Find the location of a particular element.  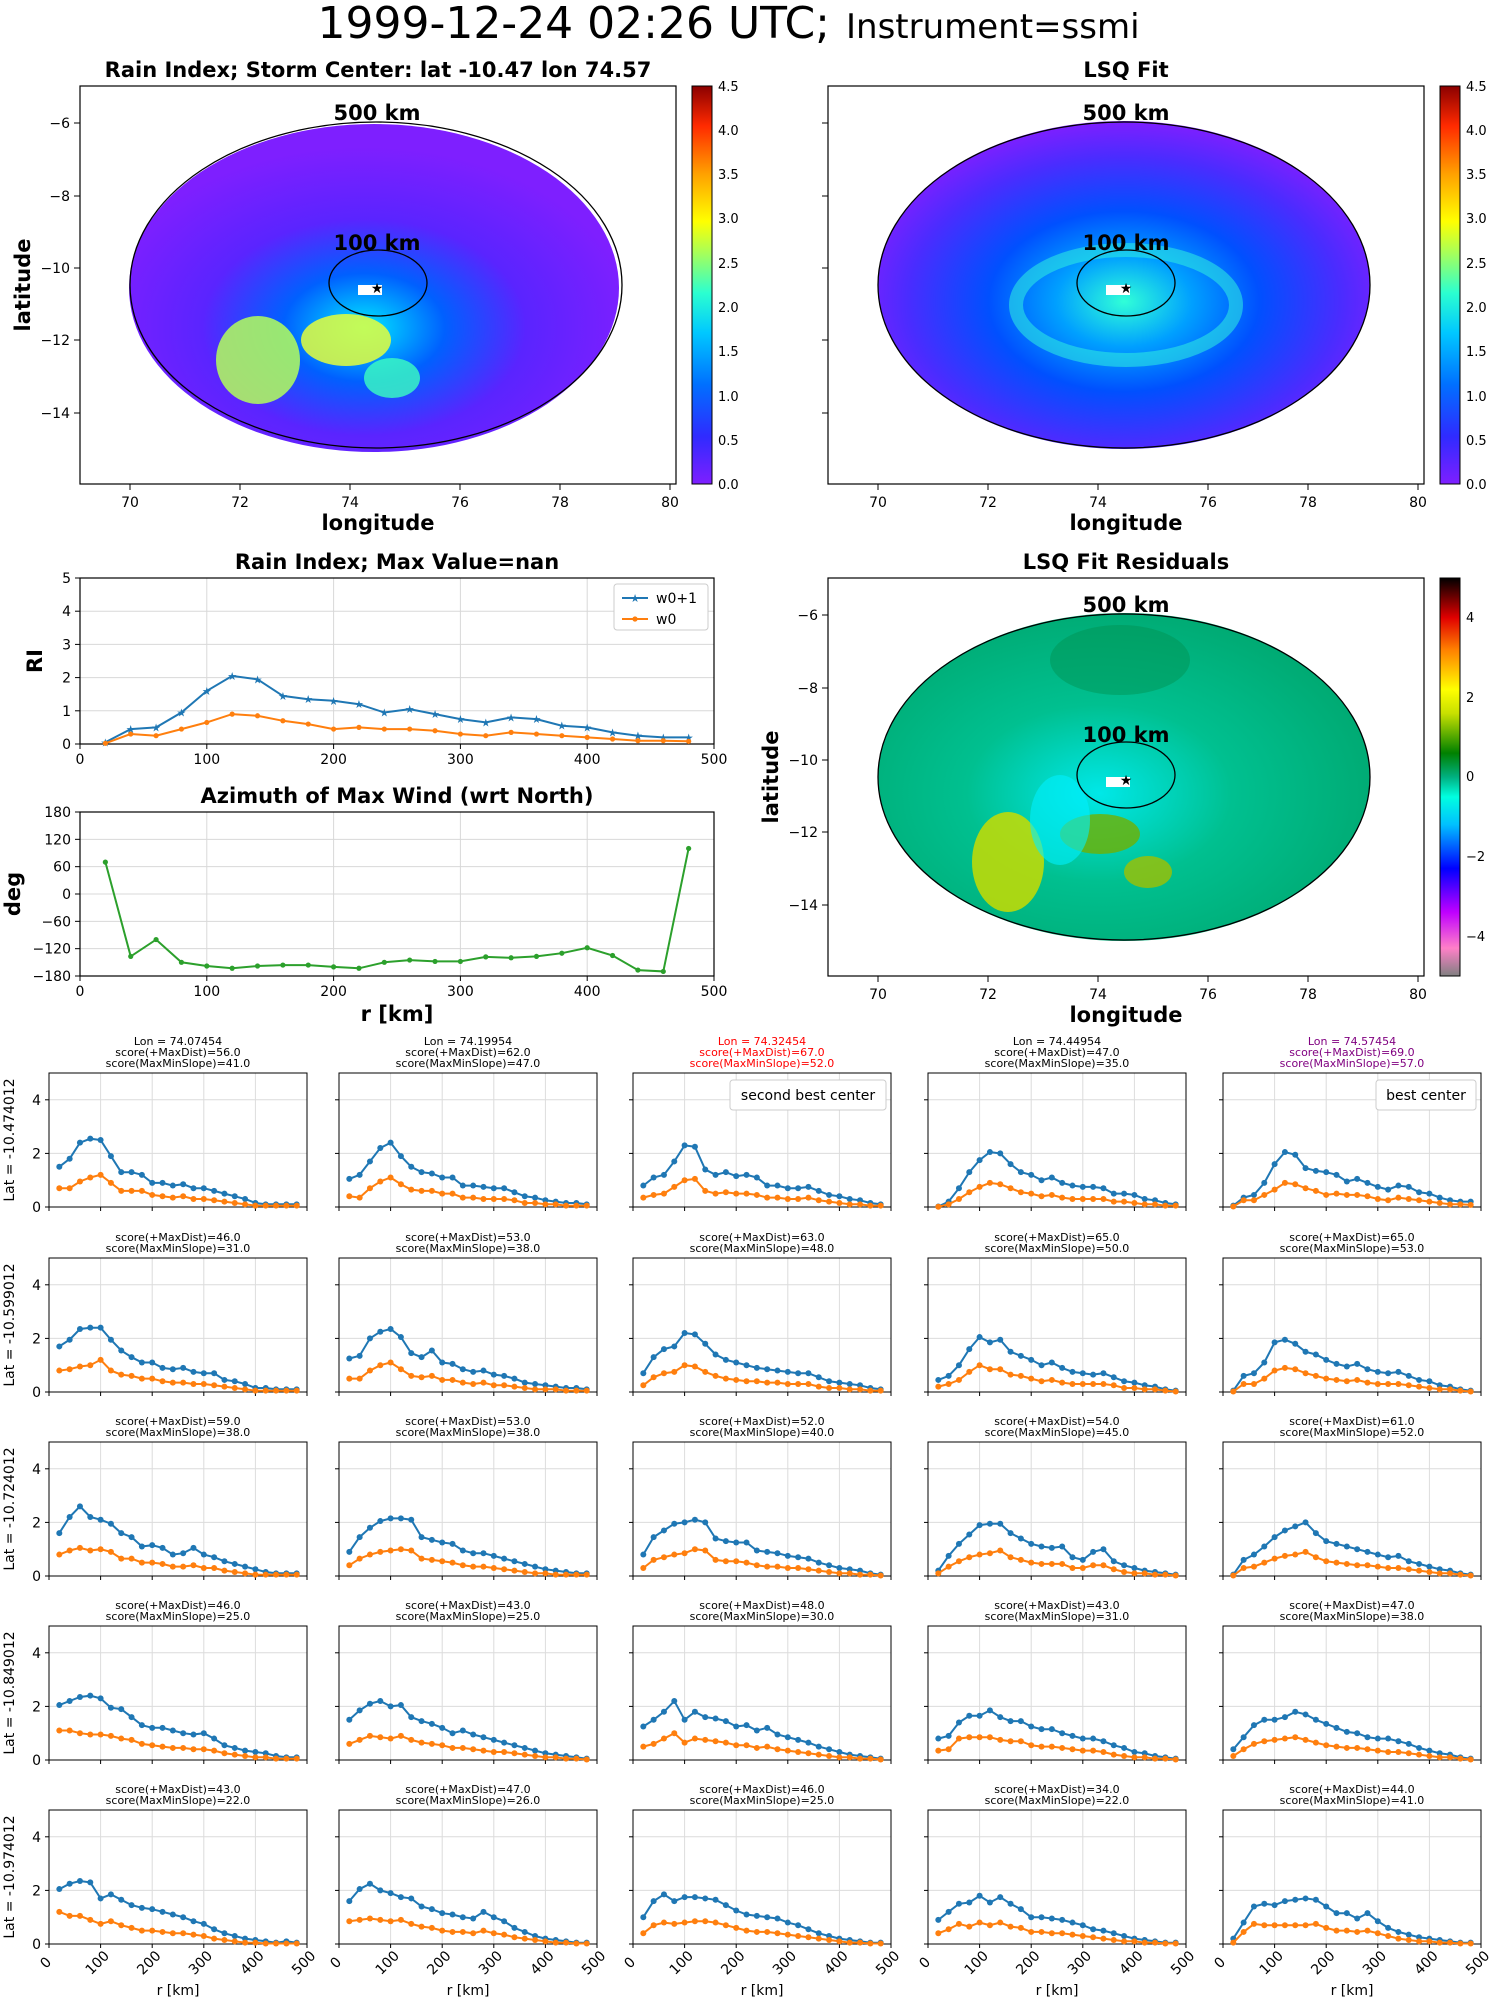

colorbar-tick: 1.5 is located at coordinates (1476, 352).